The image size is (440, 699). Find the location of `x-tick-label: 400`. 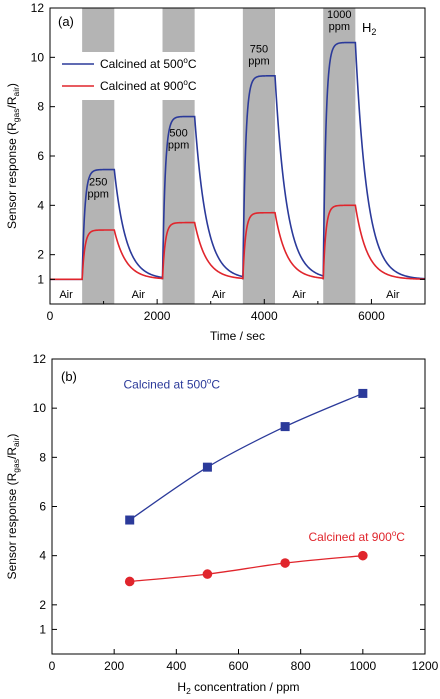

x-tick-label: 400 is located at coordinates (176, 666).